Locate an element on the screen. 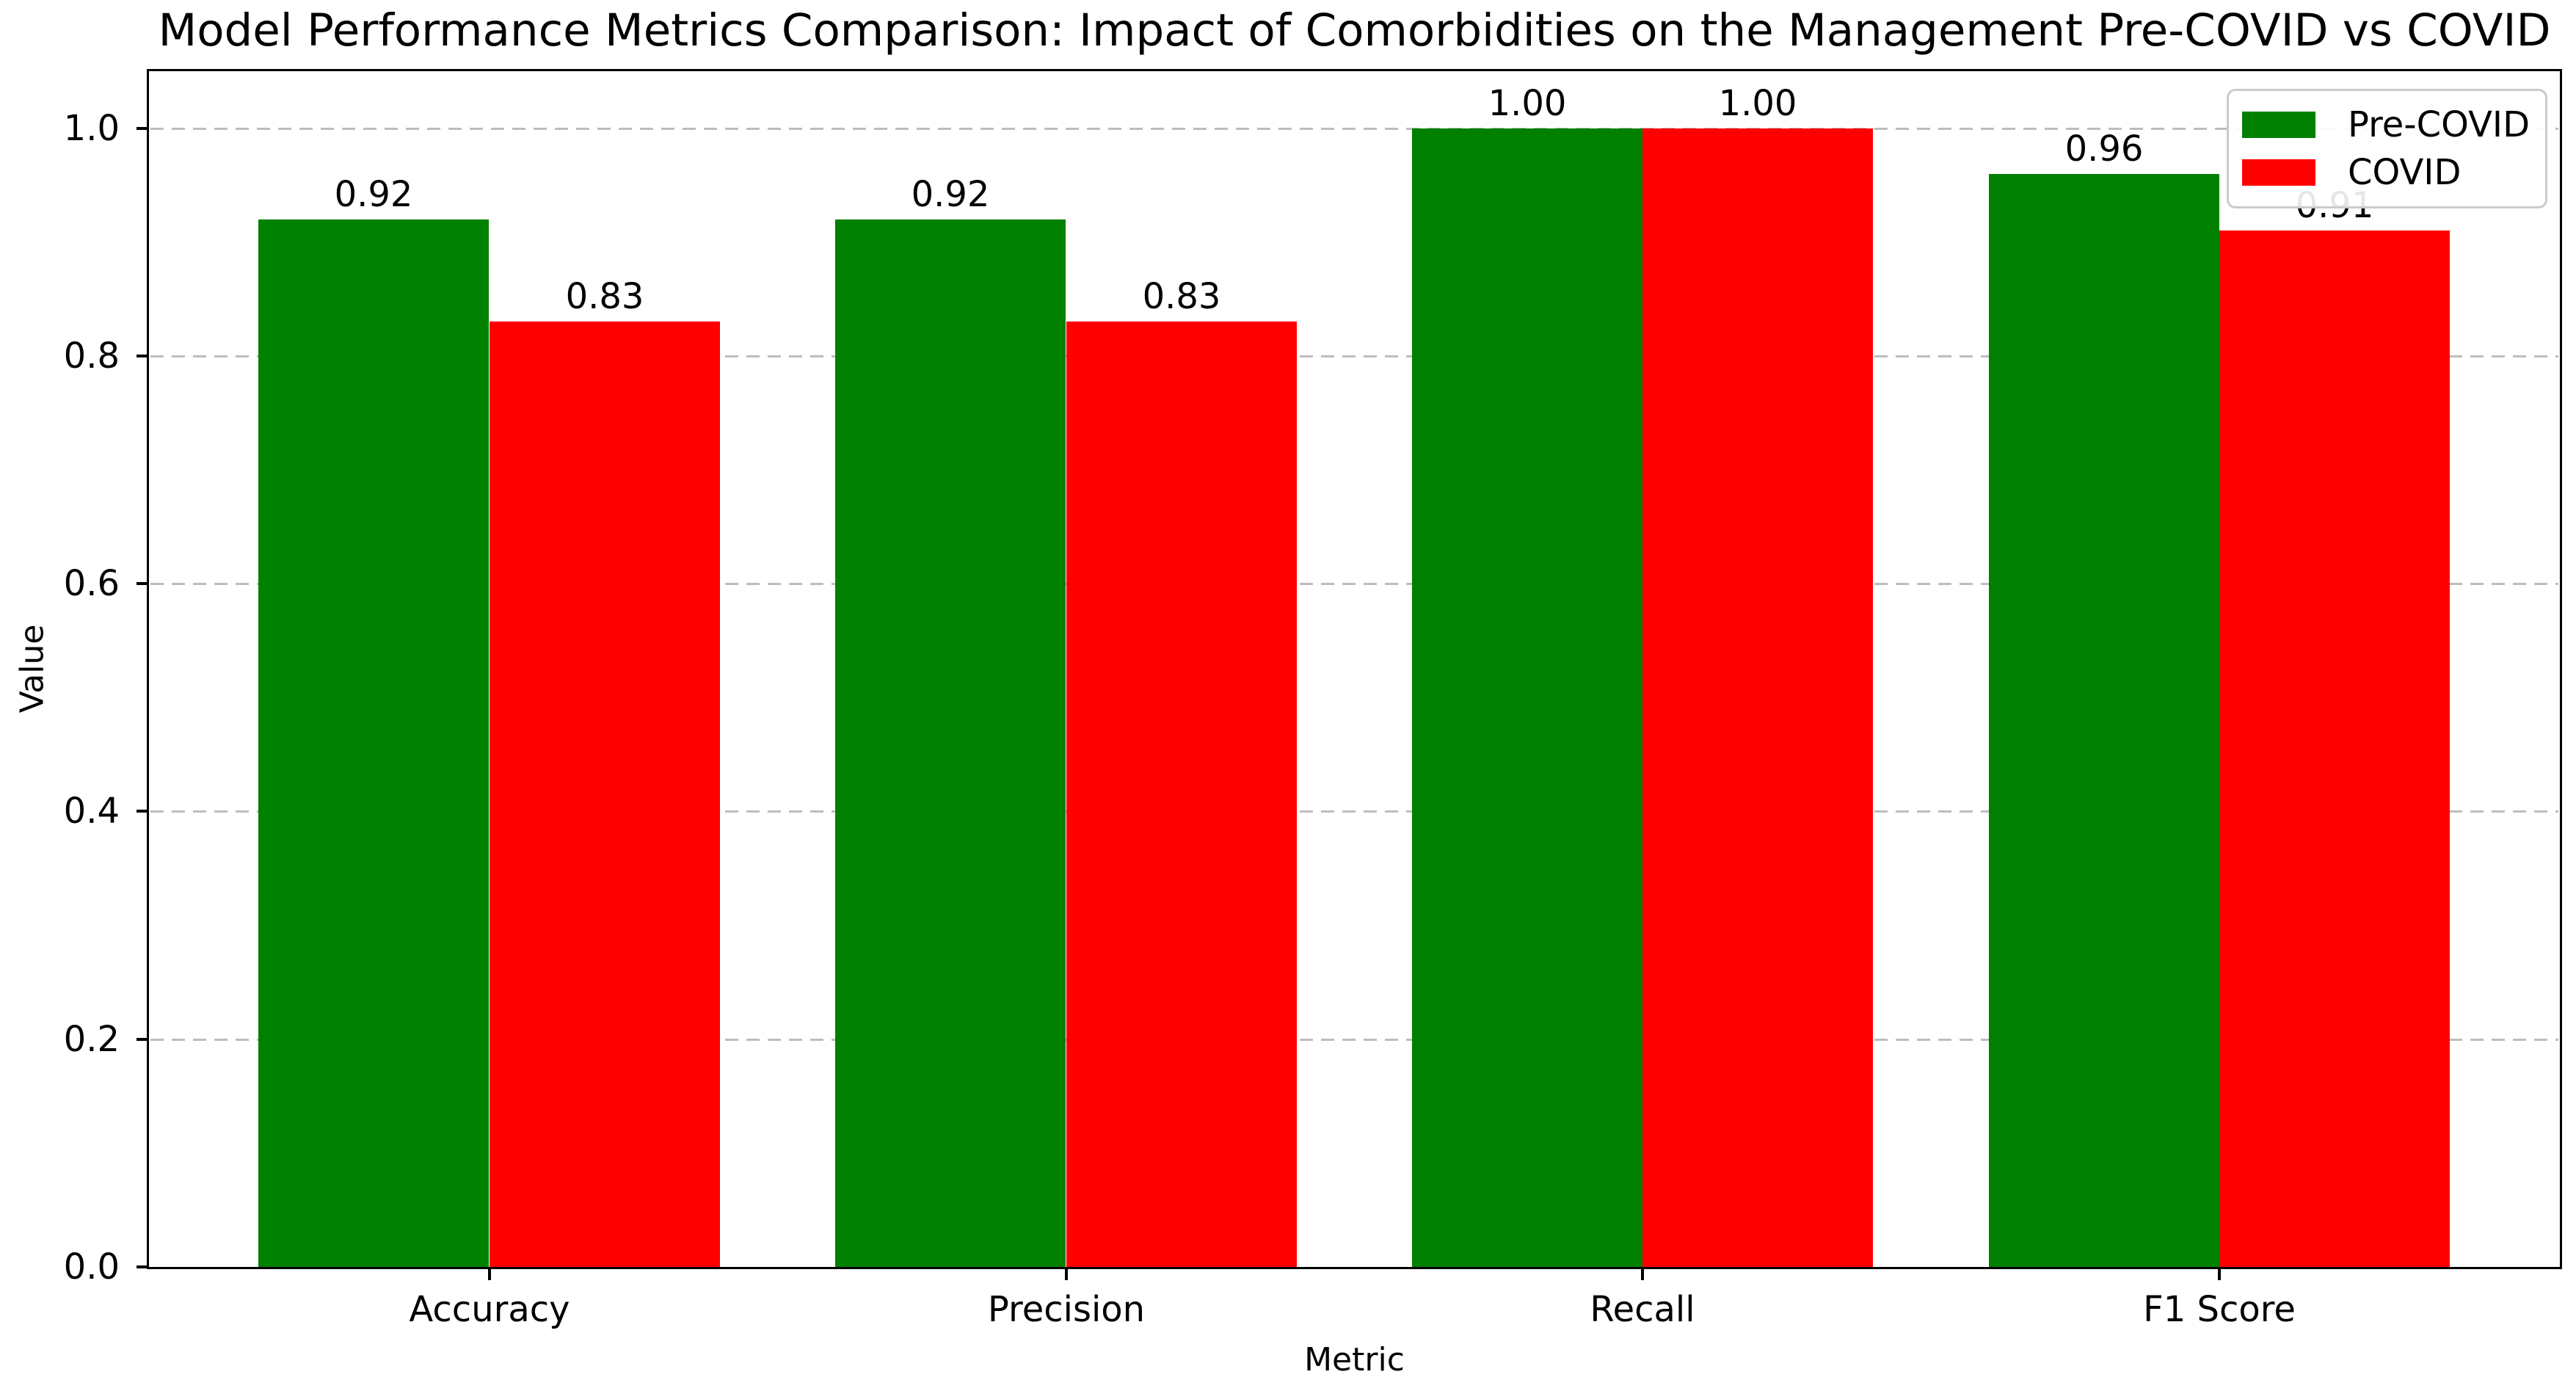 The height and width of the screenshot is (1391, 2576). legend-entry-pre-covid: Pre-COVID is located at coordinates (2387, 125).